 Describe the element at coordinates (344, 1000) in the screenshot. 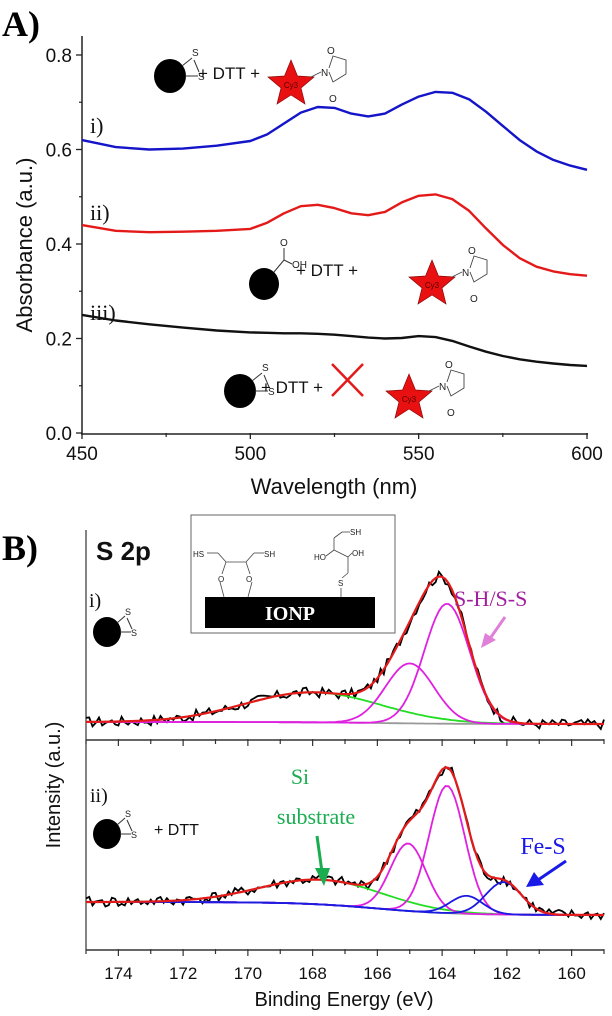

I see `panel-b-x-label: Binding Energy (eV)` at that location.